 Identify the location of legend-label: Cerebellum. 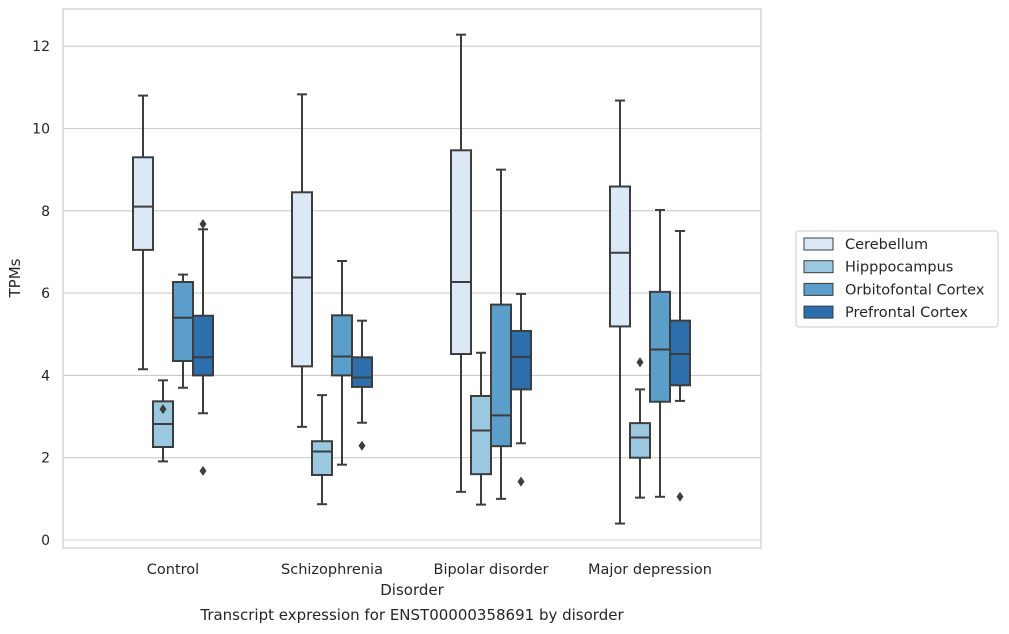
(886, 245).